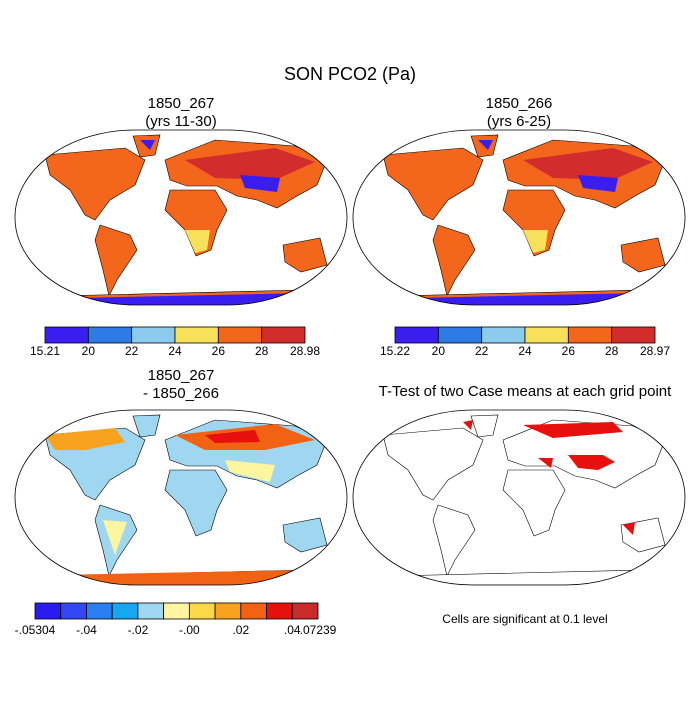  I want to click on colorbar-label: 15.22, so click(395, 351).